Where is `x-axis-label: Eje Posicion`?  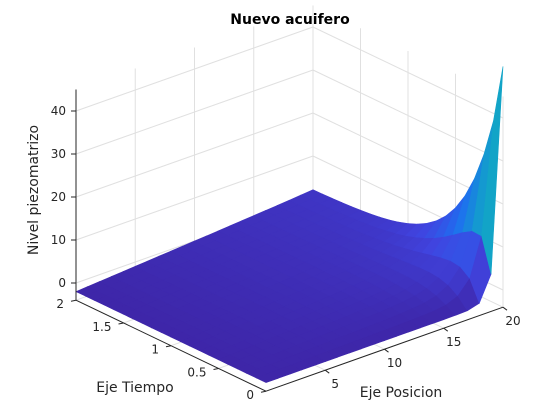
x-axis-label: Eje Posicion is located at coordinates (401, 393).